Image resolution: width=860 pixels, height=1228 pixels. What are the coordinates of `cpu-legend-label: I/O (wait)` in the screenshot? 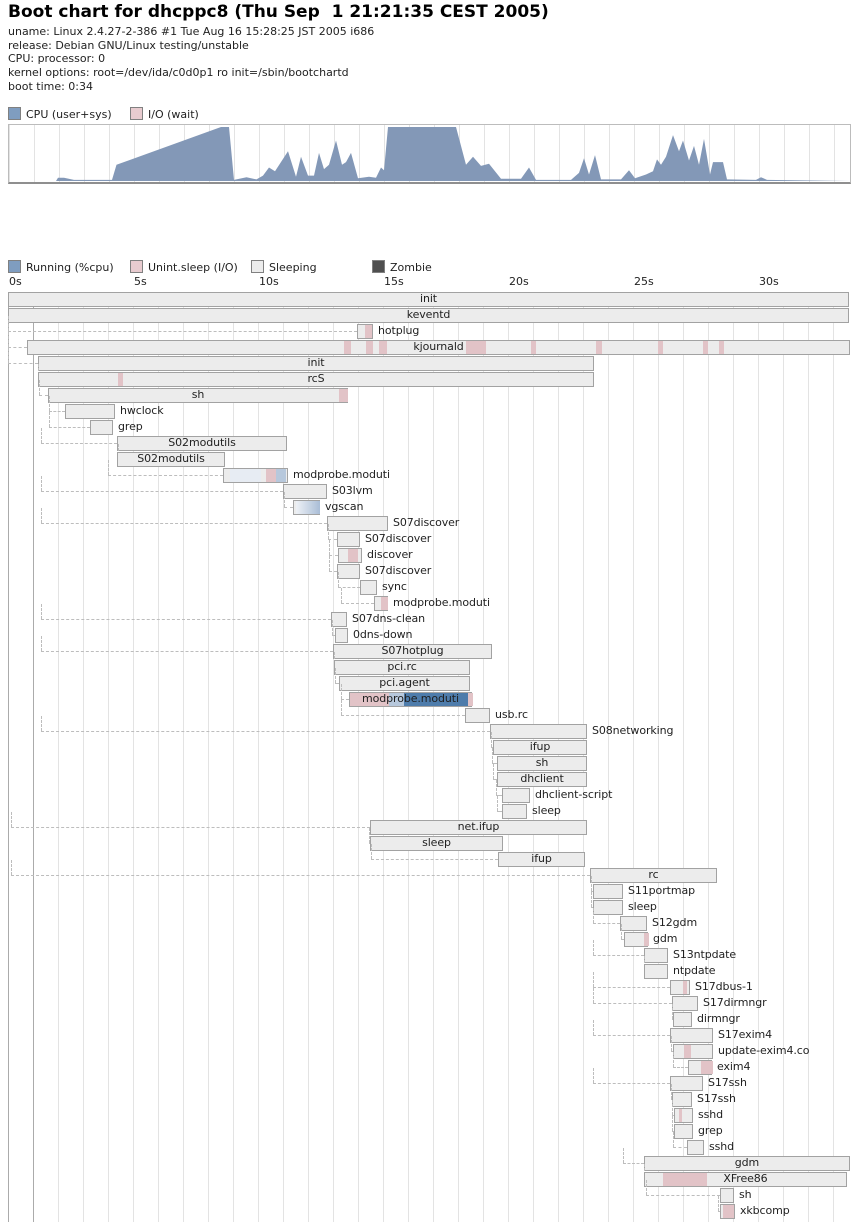 It's located at (173, 114).